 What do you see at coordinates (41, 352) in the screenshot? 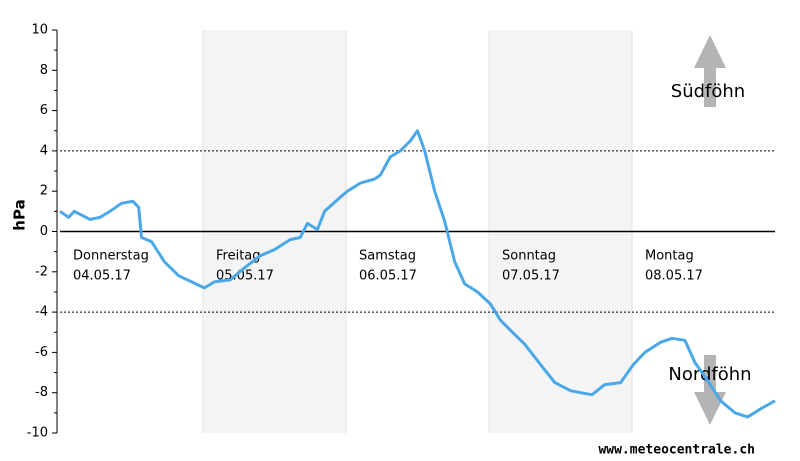
I see `y-tick-label: -6` at bounding box center [41, 352].